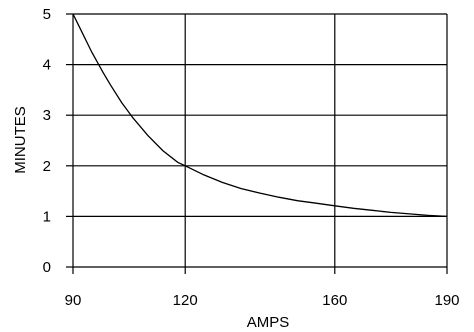  Describe the element at coordinates (446, 300) in the screenshot. I see `x-tick-label: 190` at that location.